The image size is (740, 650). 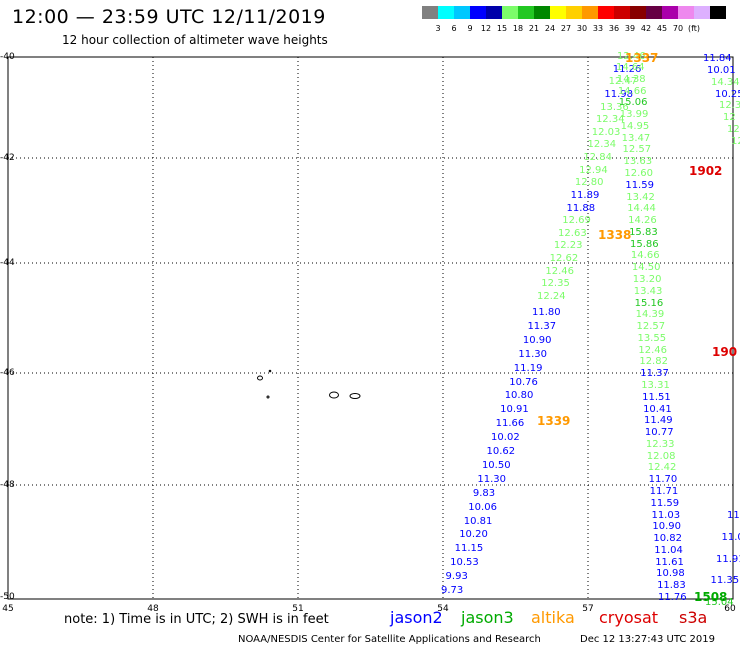 I want to click on swh-value: 12.63, so click(x=572, y=233).